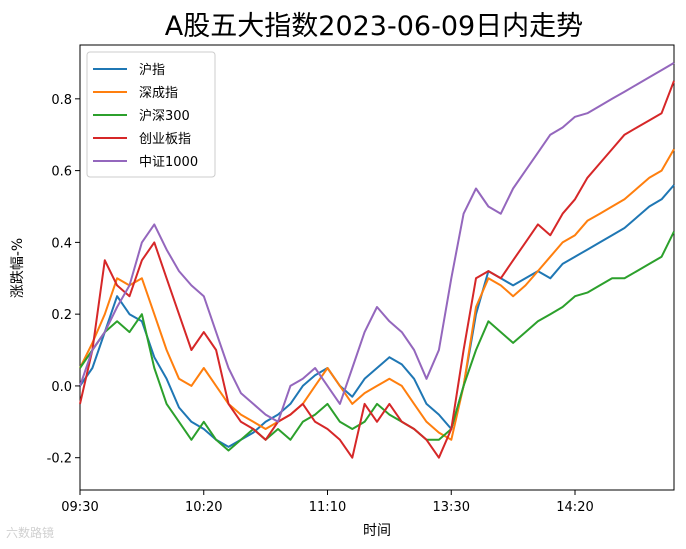 The width and height of the screenshot is (686, 549). I want to click on x-axis-ticks: 09:30 10:20 11:10 13:30 14:20, so click(327, 502).